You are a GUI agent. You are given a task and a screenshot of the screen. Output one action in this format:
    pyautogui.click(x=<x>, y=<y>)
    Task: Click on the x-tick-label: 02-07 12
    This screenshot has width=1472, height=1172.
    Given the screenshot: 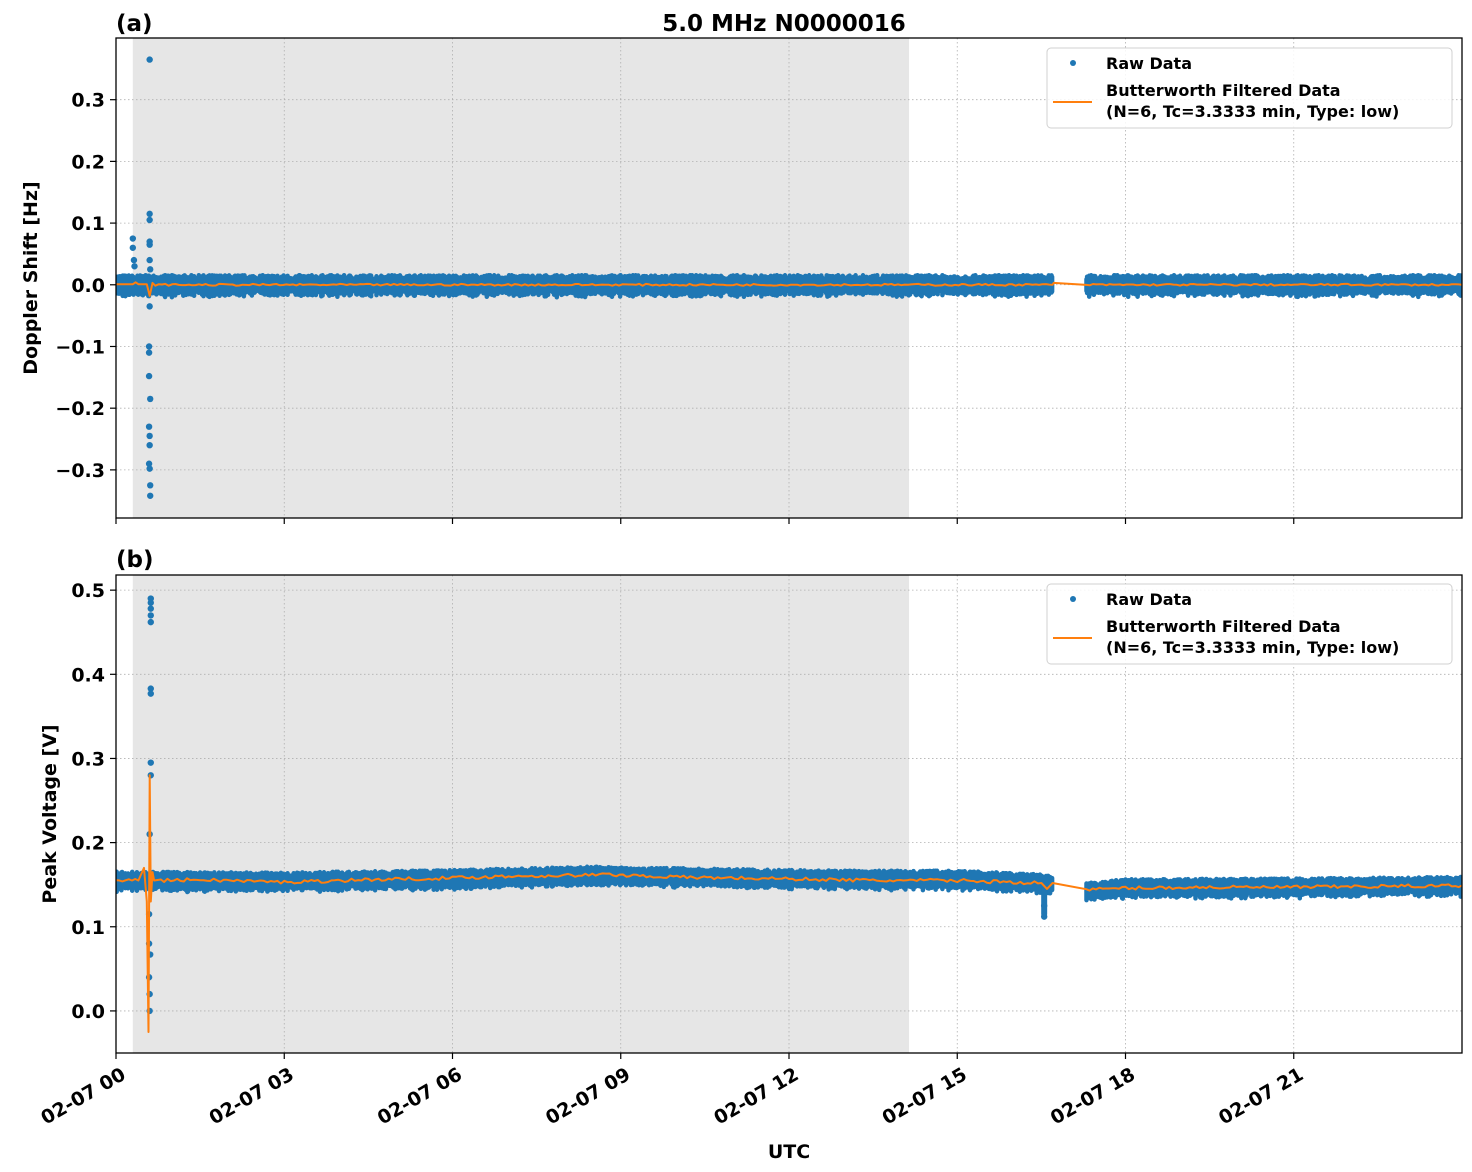 What is the action you would take?
    pyautogui.click(x=756, y=1096)
    